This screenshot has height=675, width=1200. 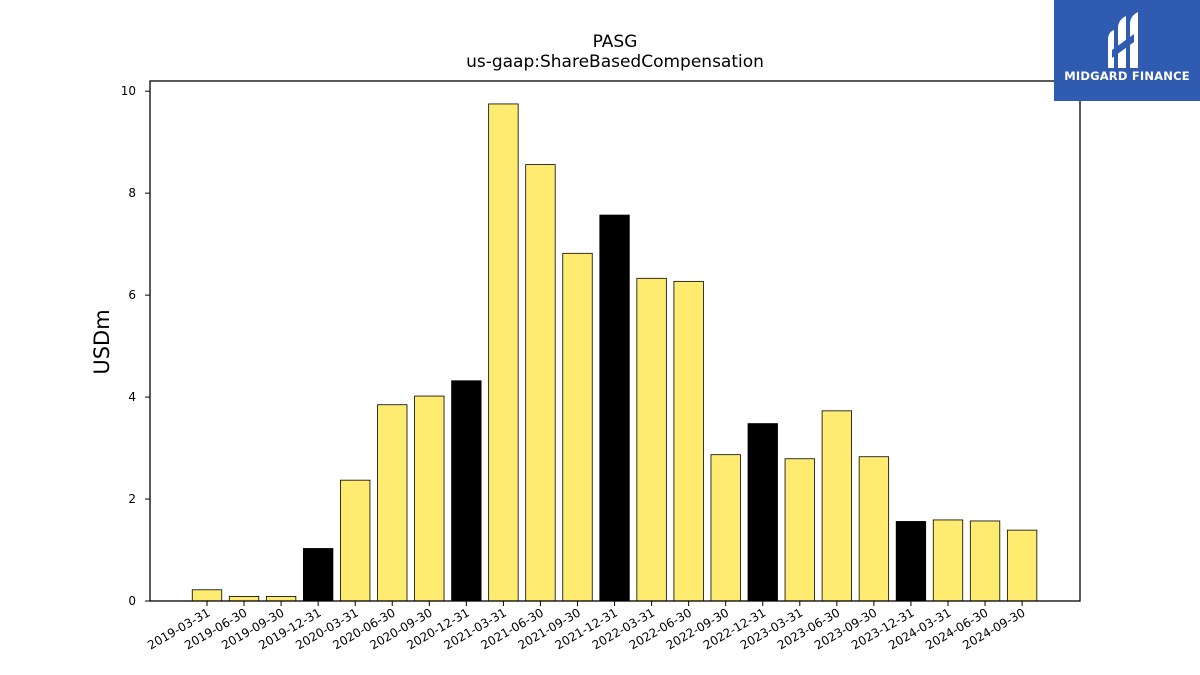 I want to click on logo-mark-icon, so click(x=1123, y=40).